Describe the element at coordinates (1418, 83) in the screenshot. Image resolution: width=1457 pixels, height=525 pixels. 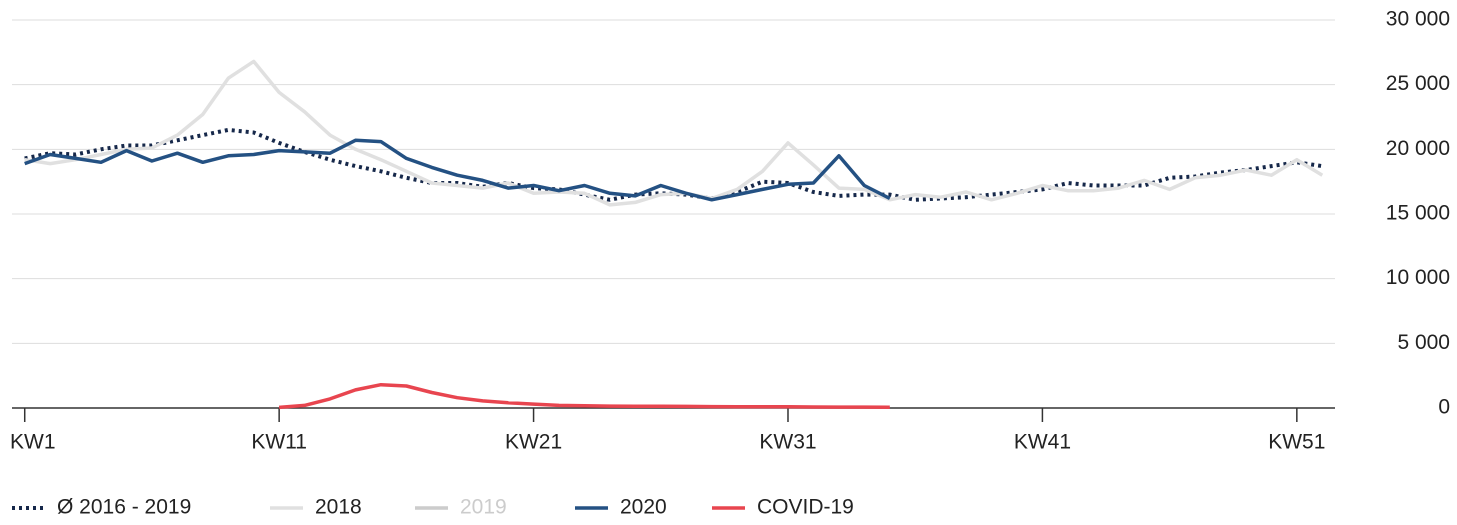
I see `y-tick-label: 25 000` at that location.